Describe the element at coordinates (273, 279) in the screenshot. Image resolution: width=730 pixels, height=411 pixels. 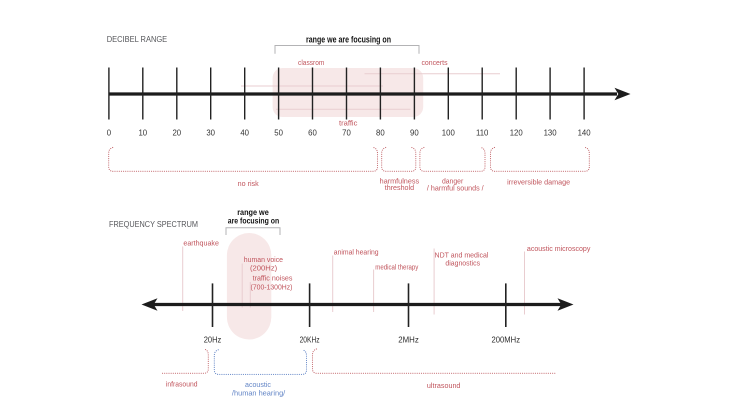
I see `svg-text: traffic noises` at that location.